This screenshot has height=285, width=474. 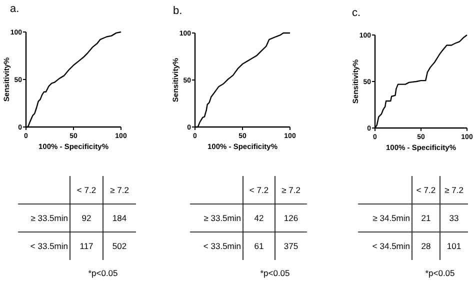 What do you see at coordinates (426, 245) in the screenshot?
I see `data-label: 28` at bounding box center [426, 245].